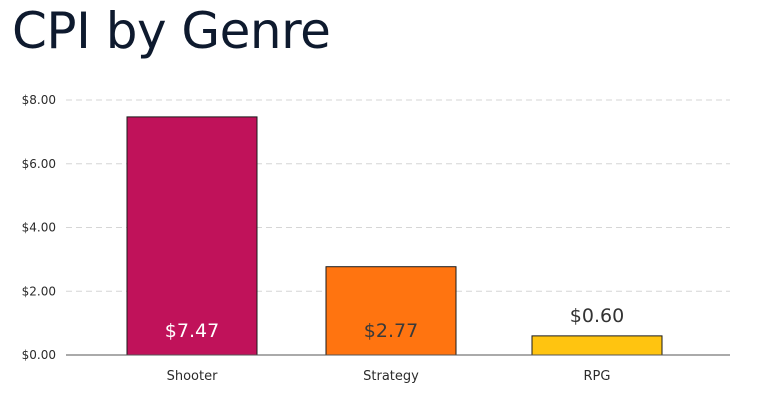 The height and width of the screenshot is (403, 762). What do you see at coordinates (39, 164) in the screenshot?
I see `y-tick-label: $6.00` at bounding box center [39, 164].